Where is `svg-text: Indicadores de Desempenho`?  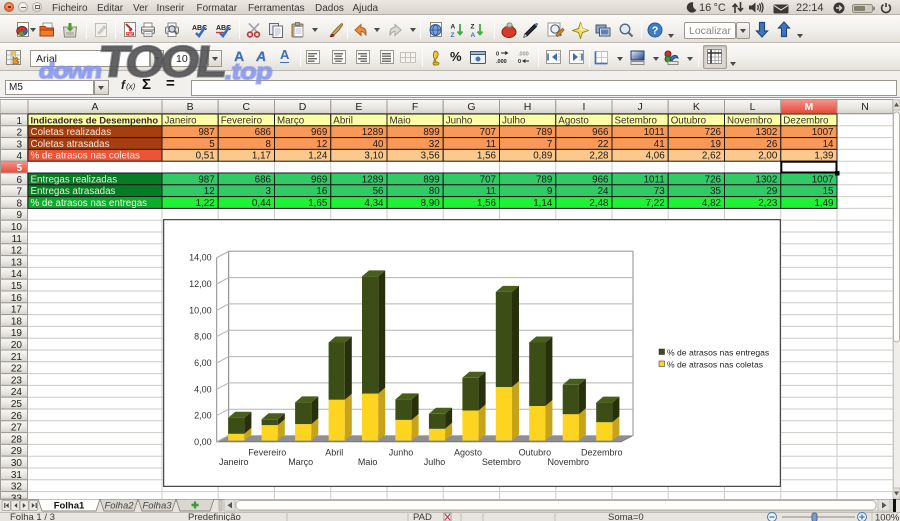
svg-text: Indicadores de Desempenho is located at coordinates (95, 119).